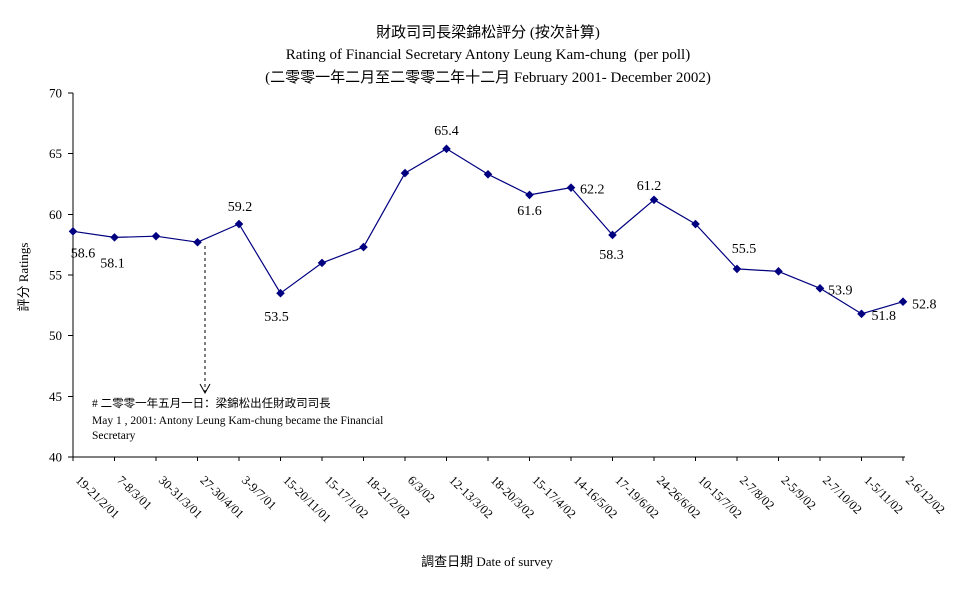  Describe the element at coordinates (55, 214) in the screenshot. I see `y-tick-label: 60` at that location.